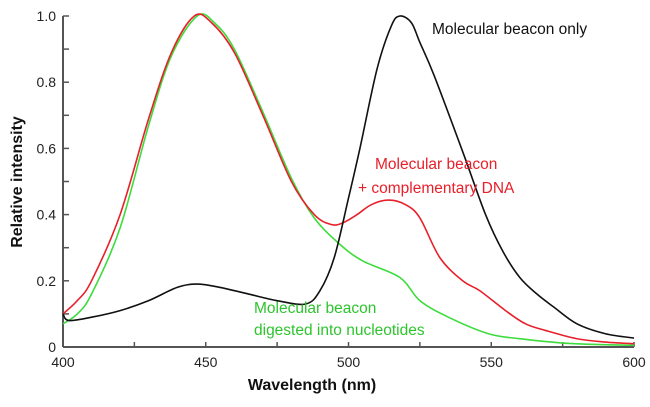 The width and height of the screenshot is (650, 407). What do you see at coordinates (634, 362) in the screenshot?
I see `x-tick-label: 600` at bounding box center [634, 362].